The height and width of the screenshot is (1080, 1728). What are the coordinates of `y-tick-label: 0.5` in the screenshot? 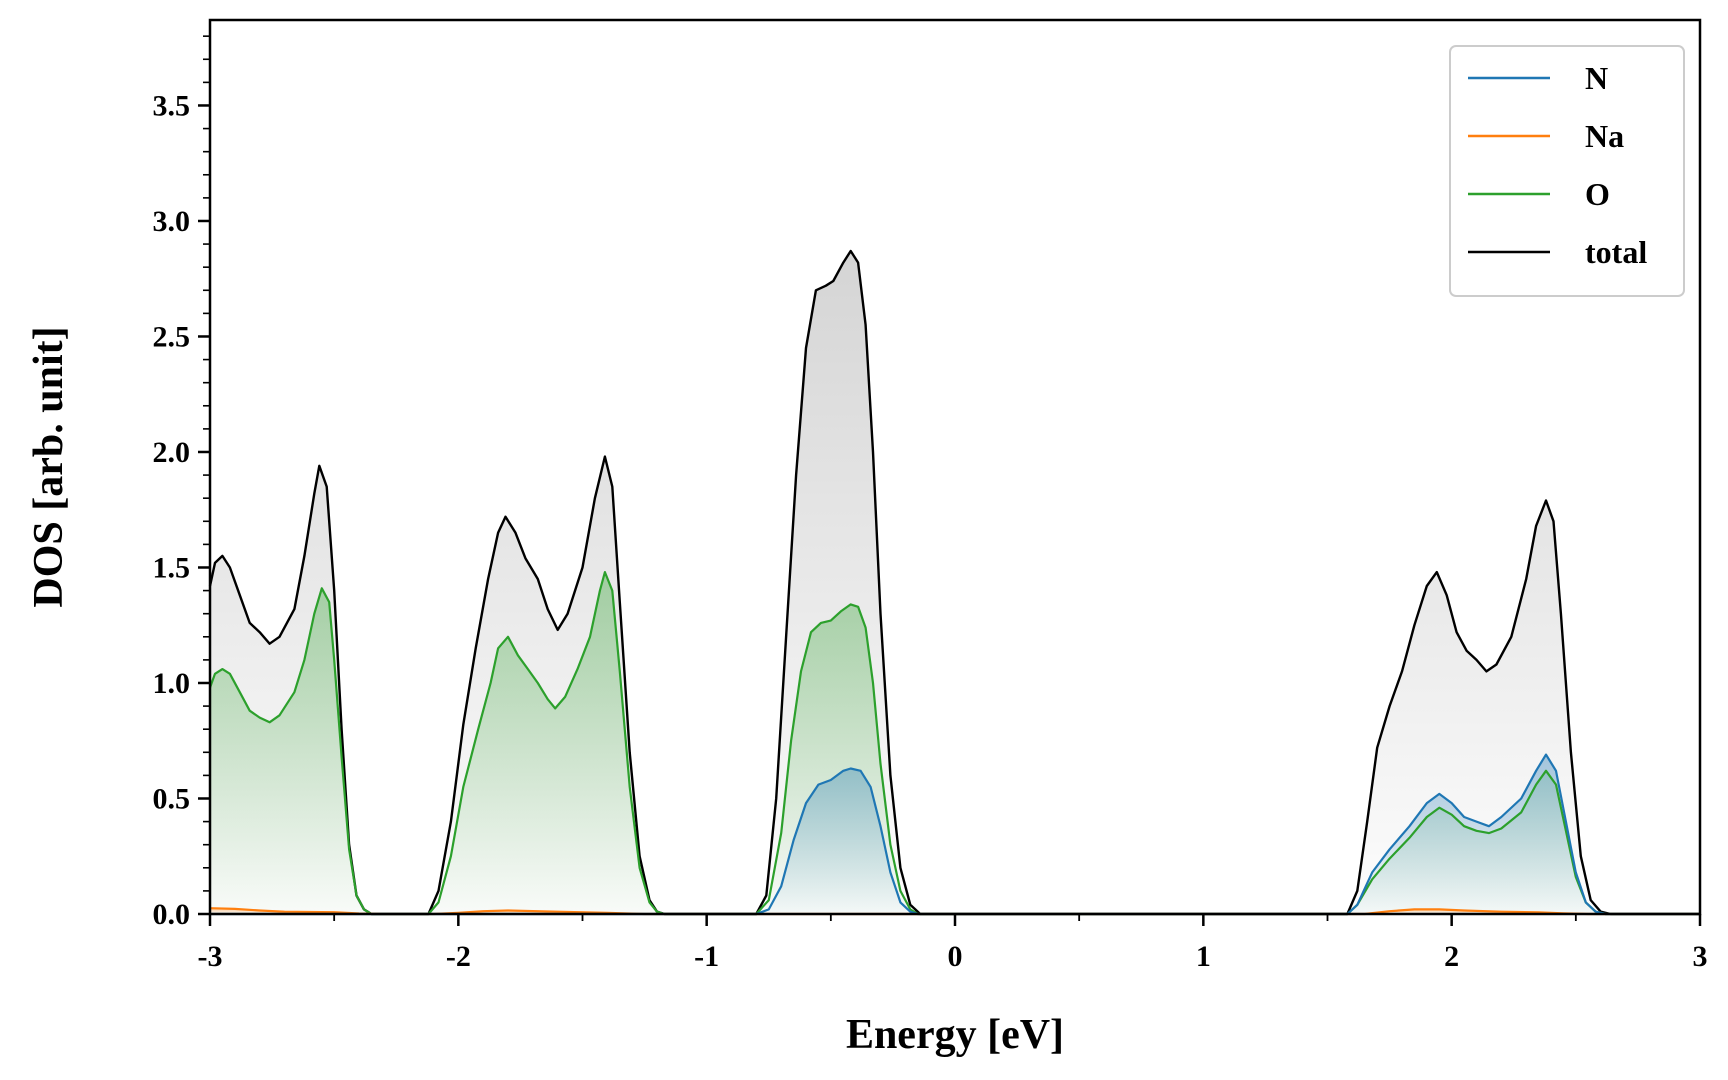 It's located at (172, 798).